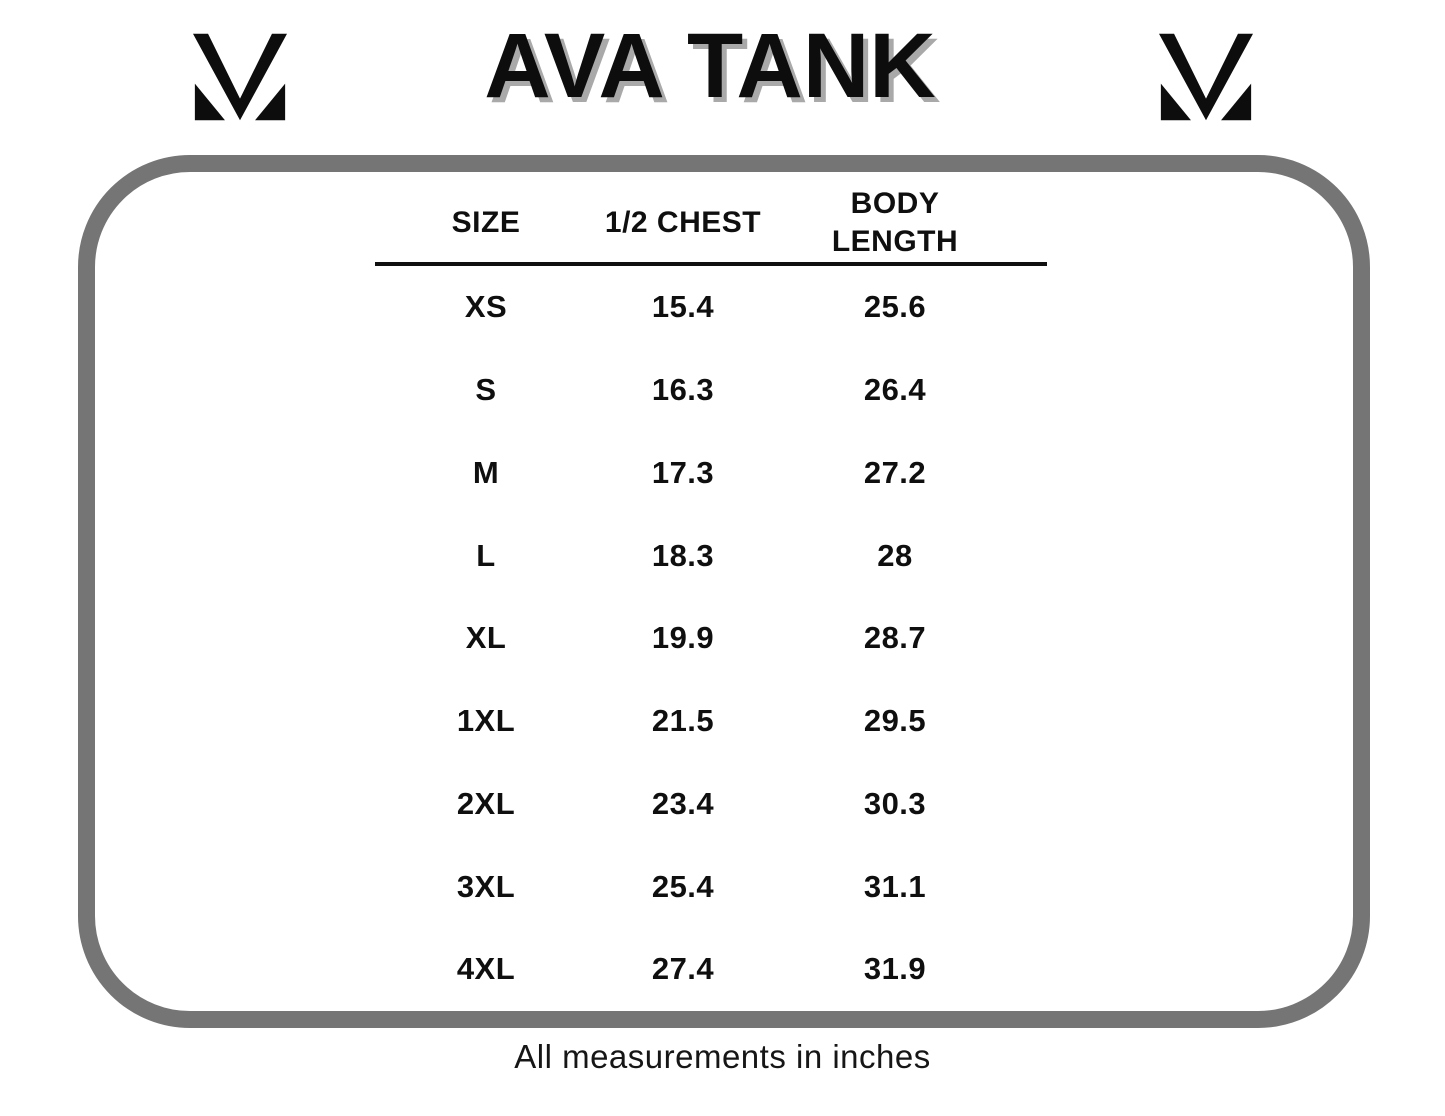  What do you see at coordinates (486, 472) in the screenshot?
I see `cell-size: M` at bounding box center [486, 472].